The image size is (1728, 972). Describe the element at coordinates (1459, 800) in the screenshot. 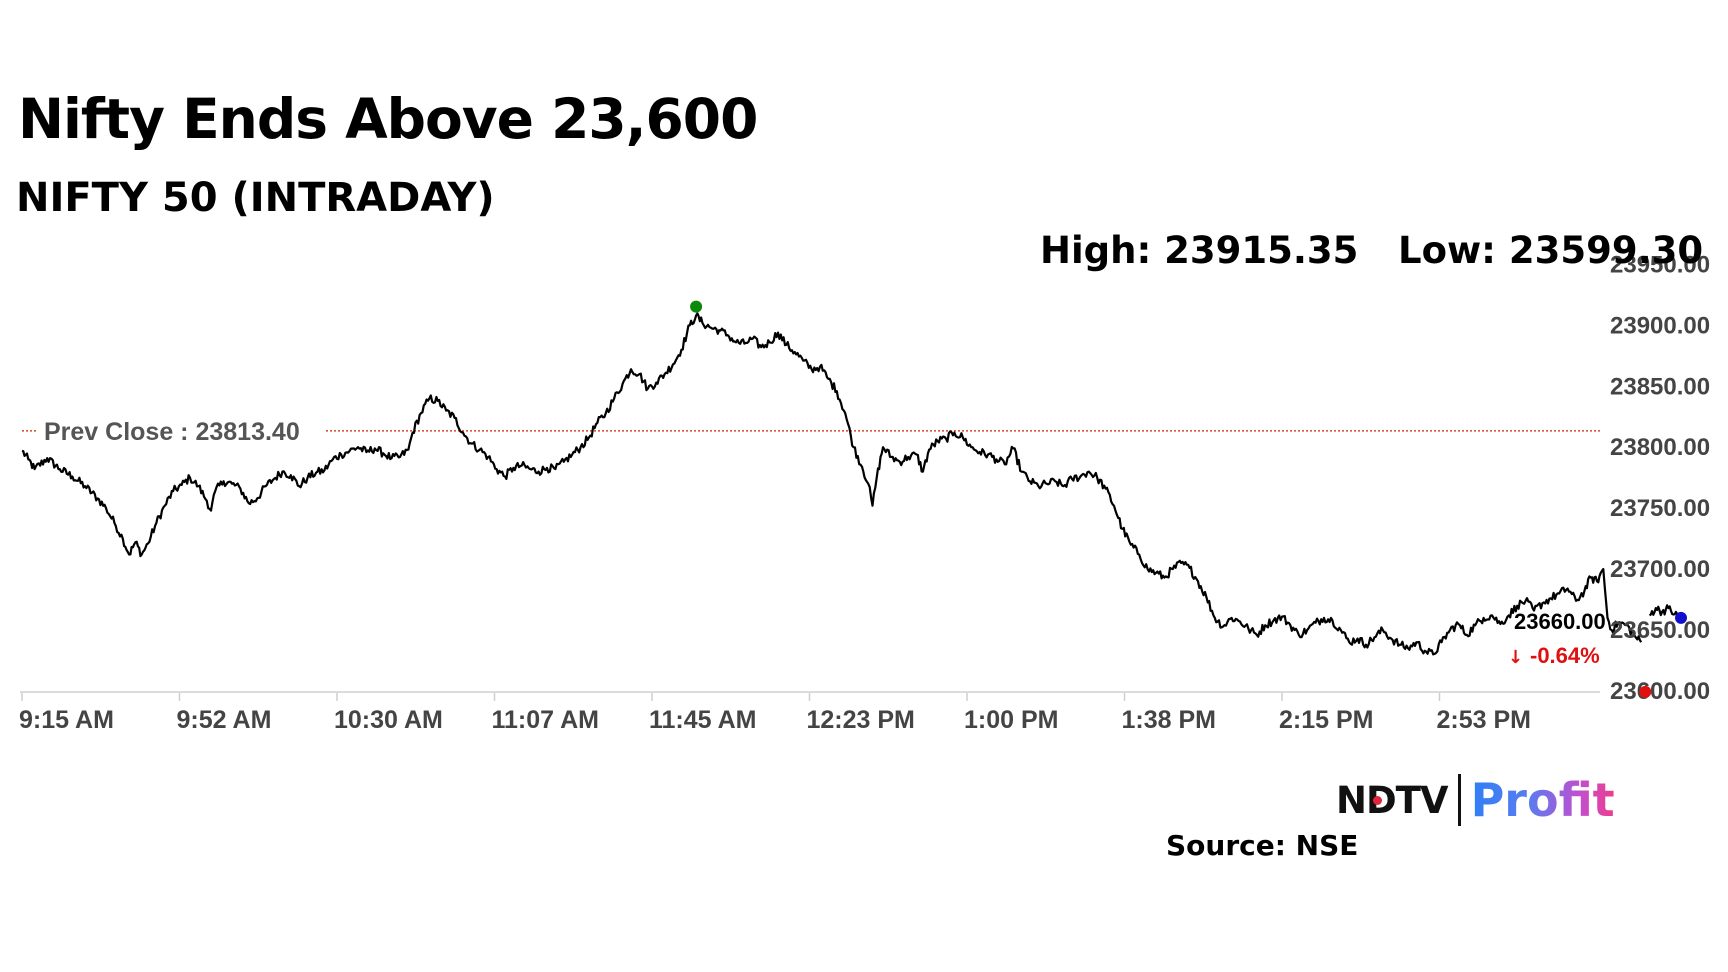

I see `logo-divider` at that location.